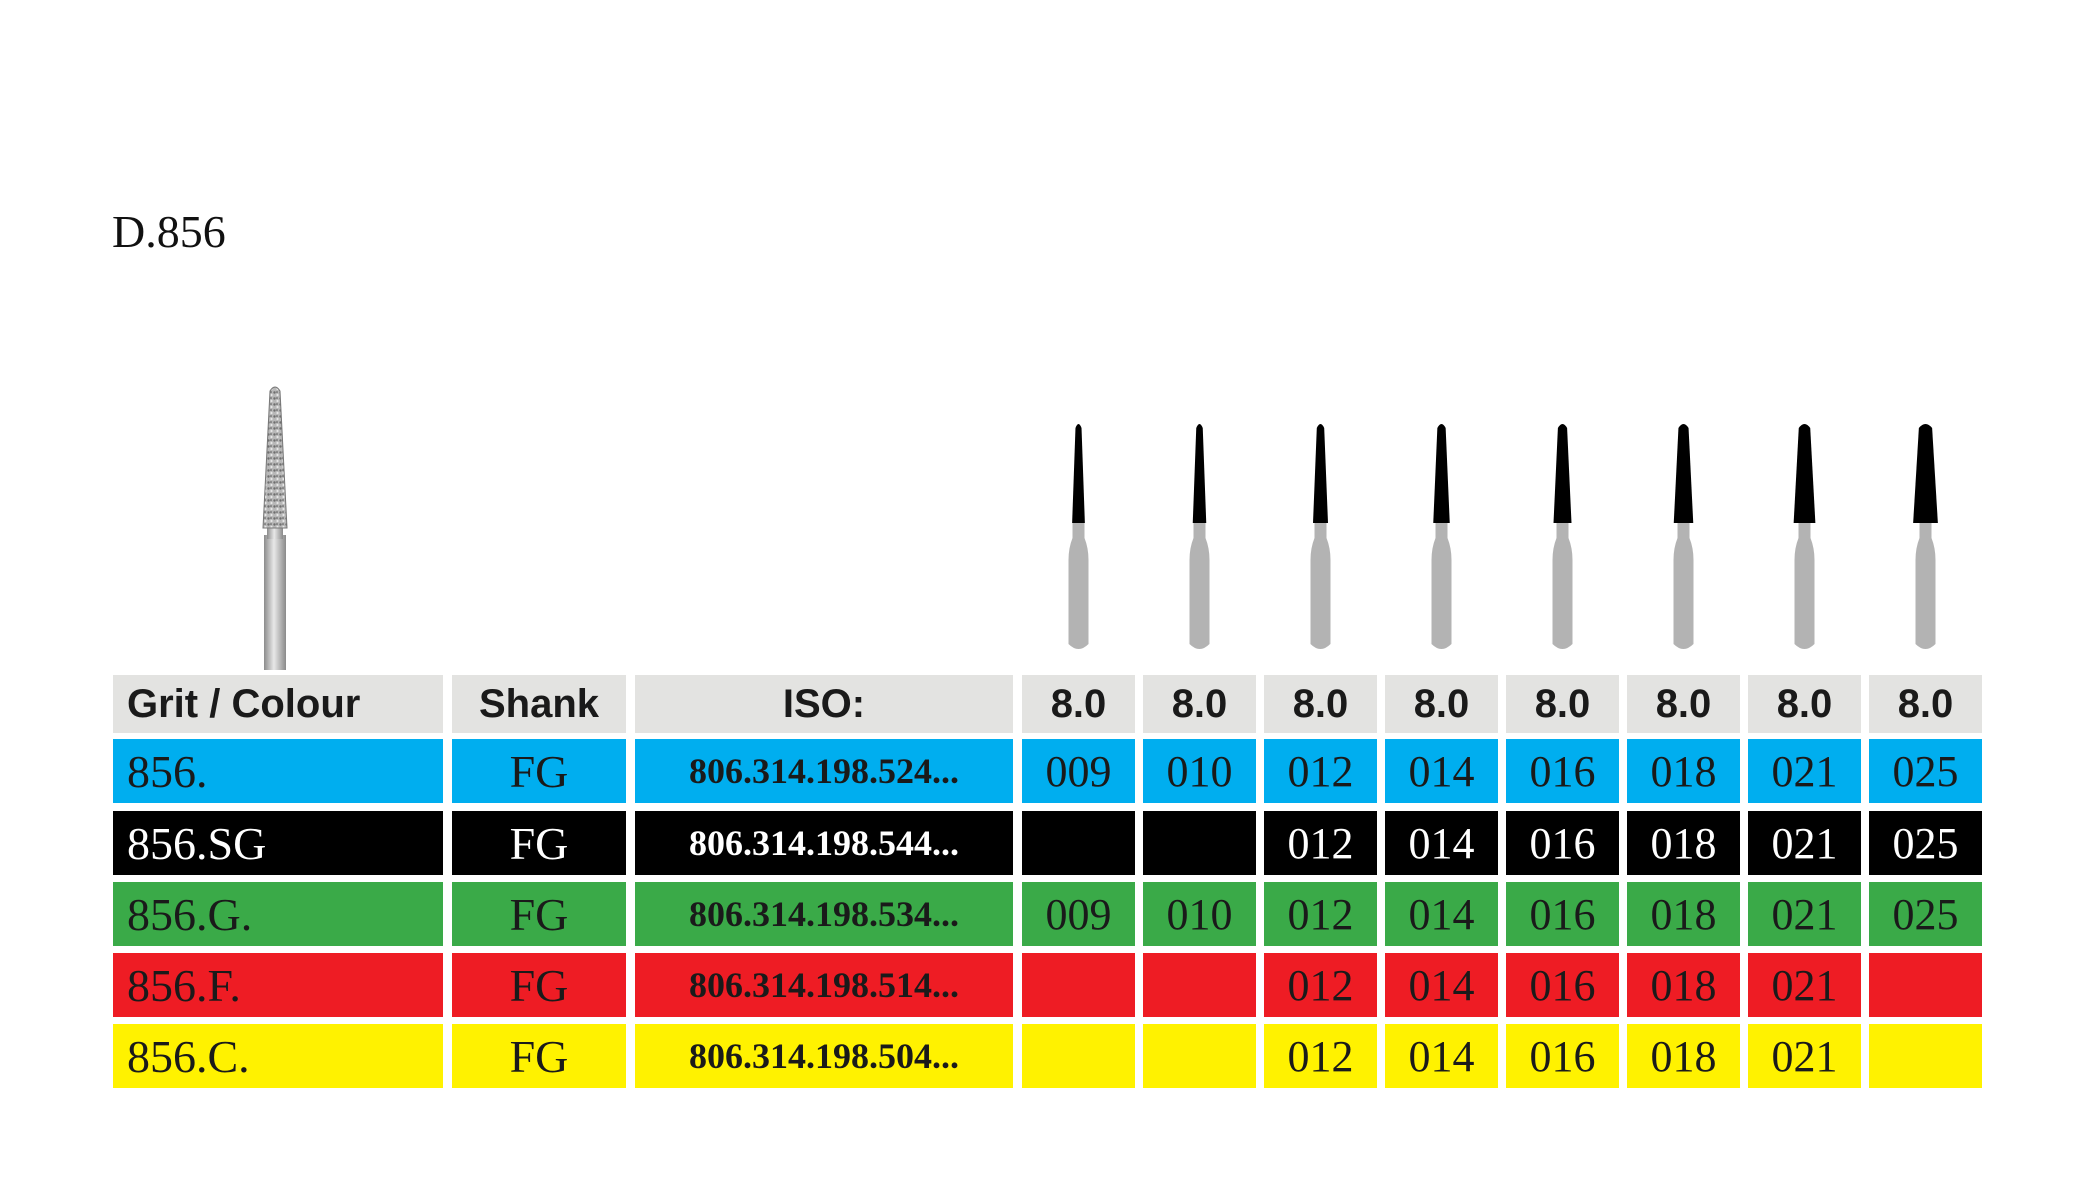 The width and height of the screenshot is (2100, 1200). Describe the element at coordinates (1441, 704) in the screenshot. I see `header-size-4: 8.0` at that location.